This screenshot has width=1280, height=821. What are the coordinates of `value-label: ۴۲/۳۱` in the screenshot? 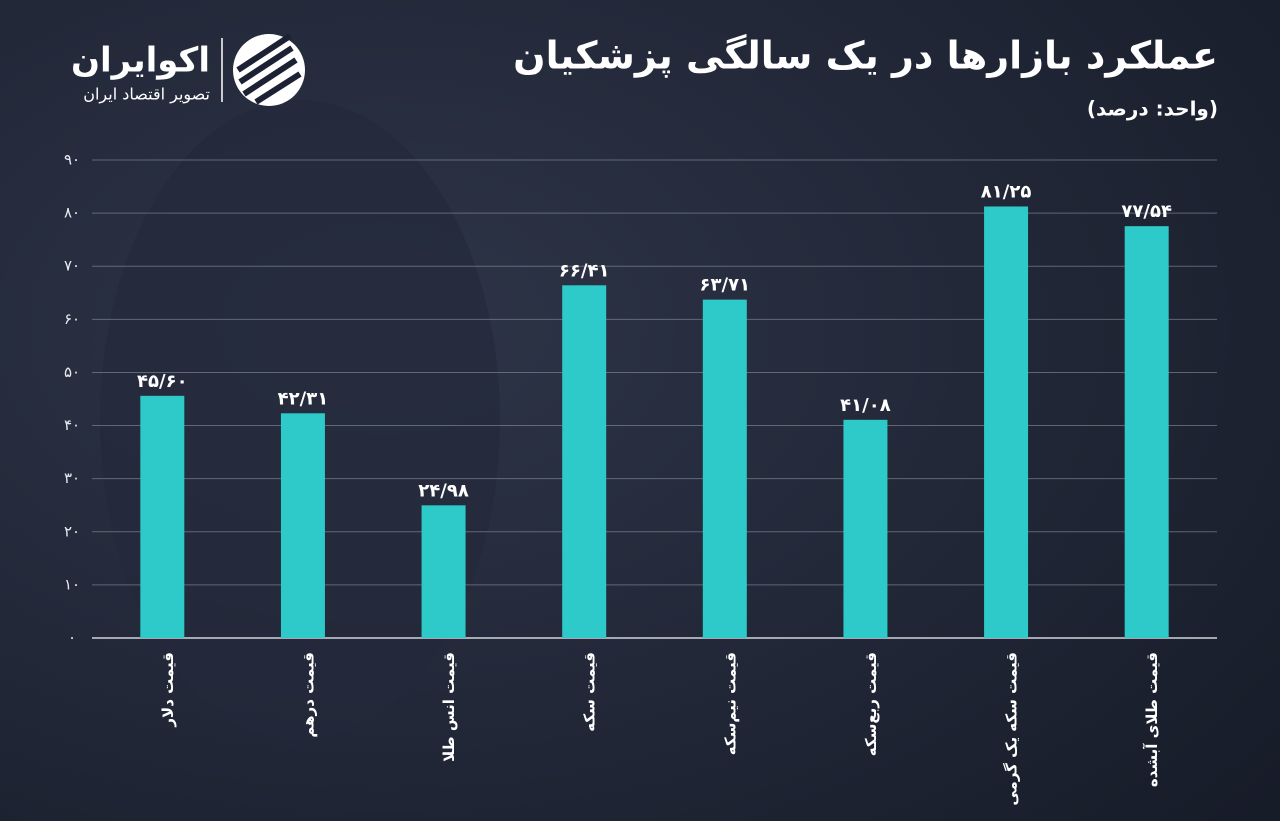 It's located at (303, 398).